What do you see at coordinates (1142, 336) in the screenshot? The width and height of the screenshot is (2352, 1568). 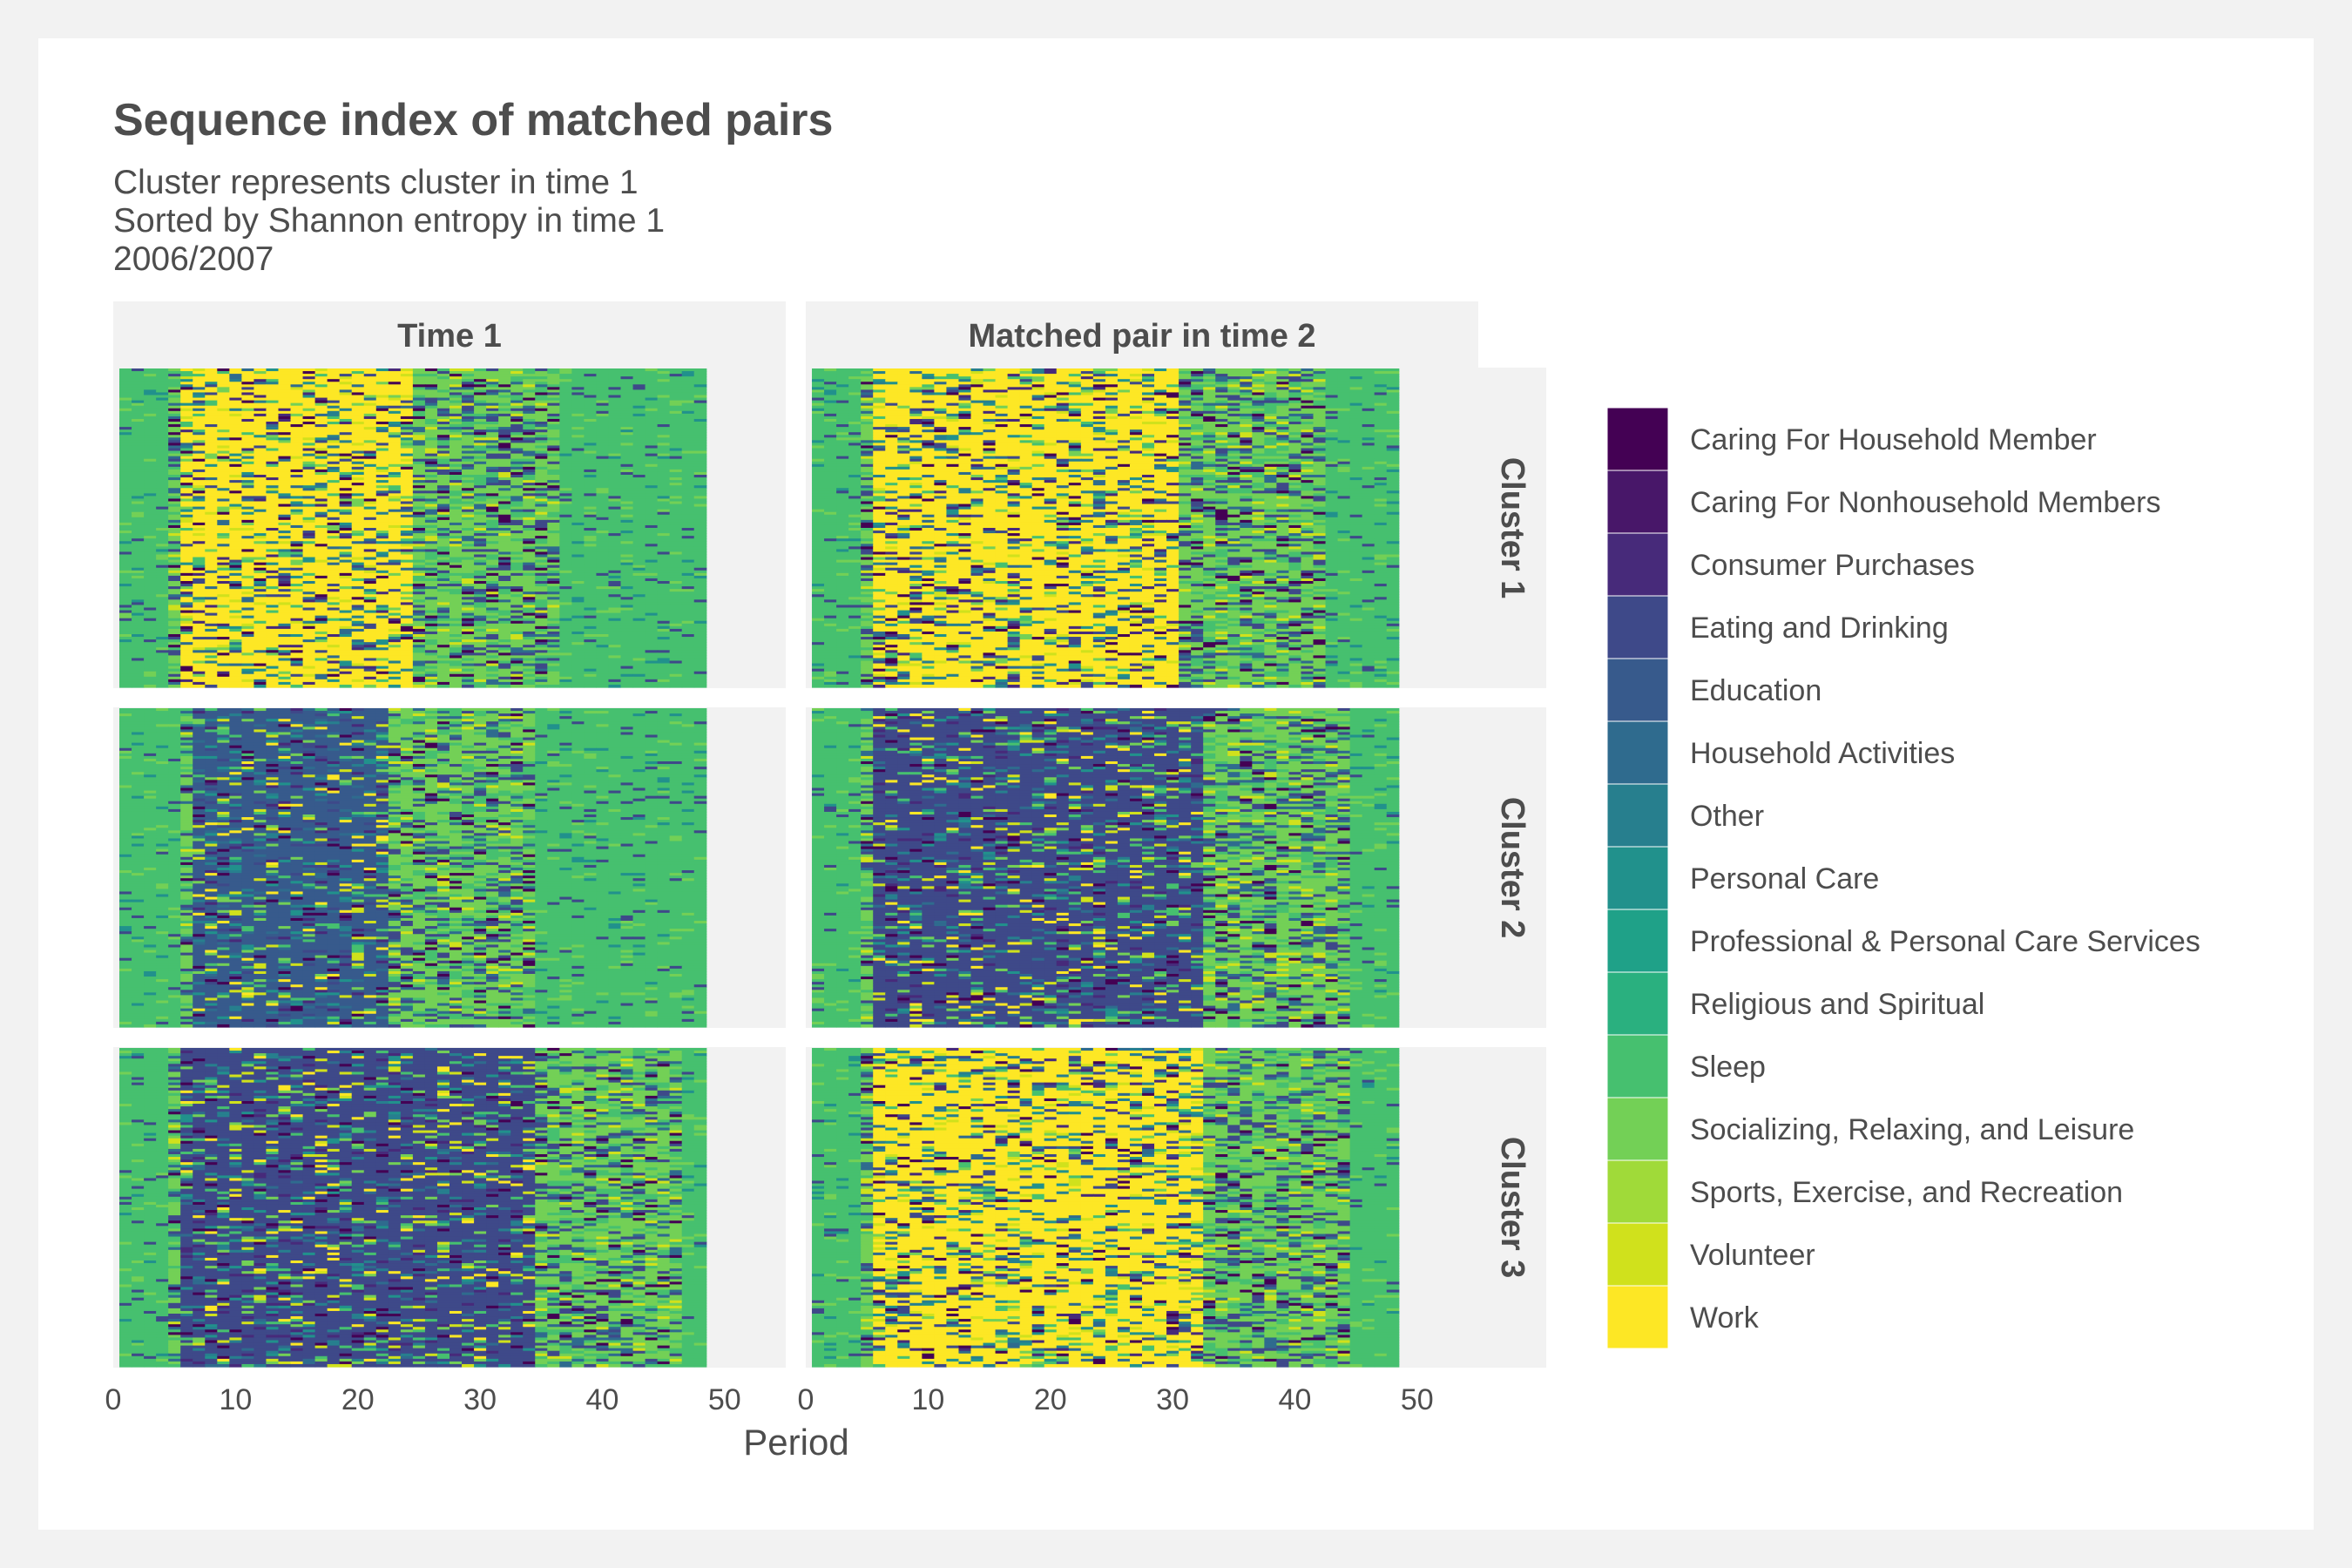 I see `facet-strip-label-2: Matched pair in time 2` at bounding box center [1142, 336].